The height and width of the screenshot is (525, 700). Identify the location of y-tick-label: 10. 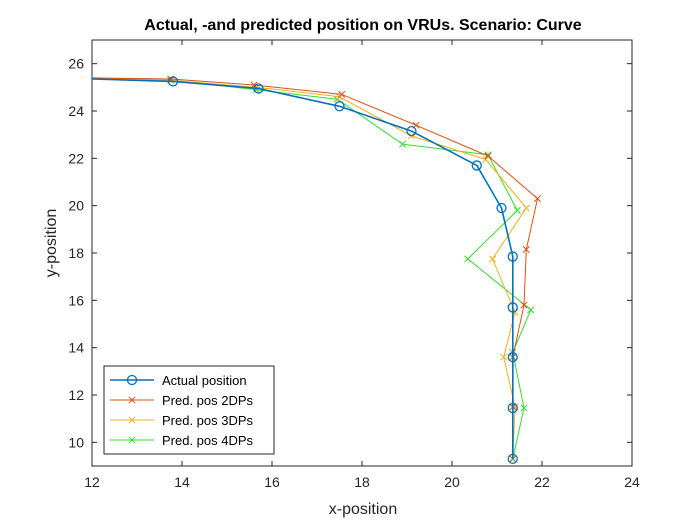
(76, 442).